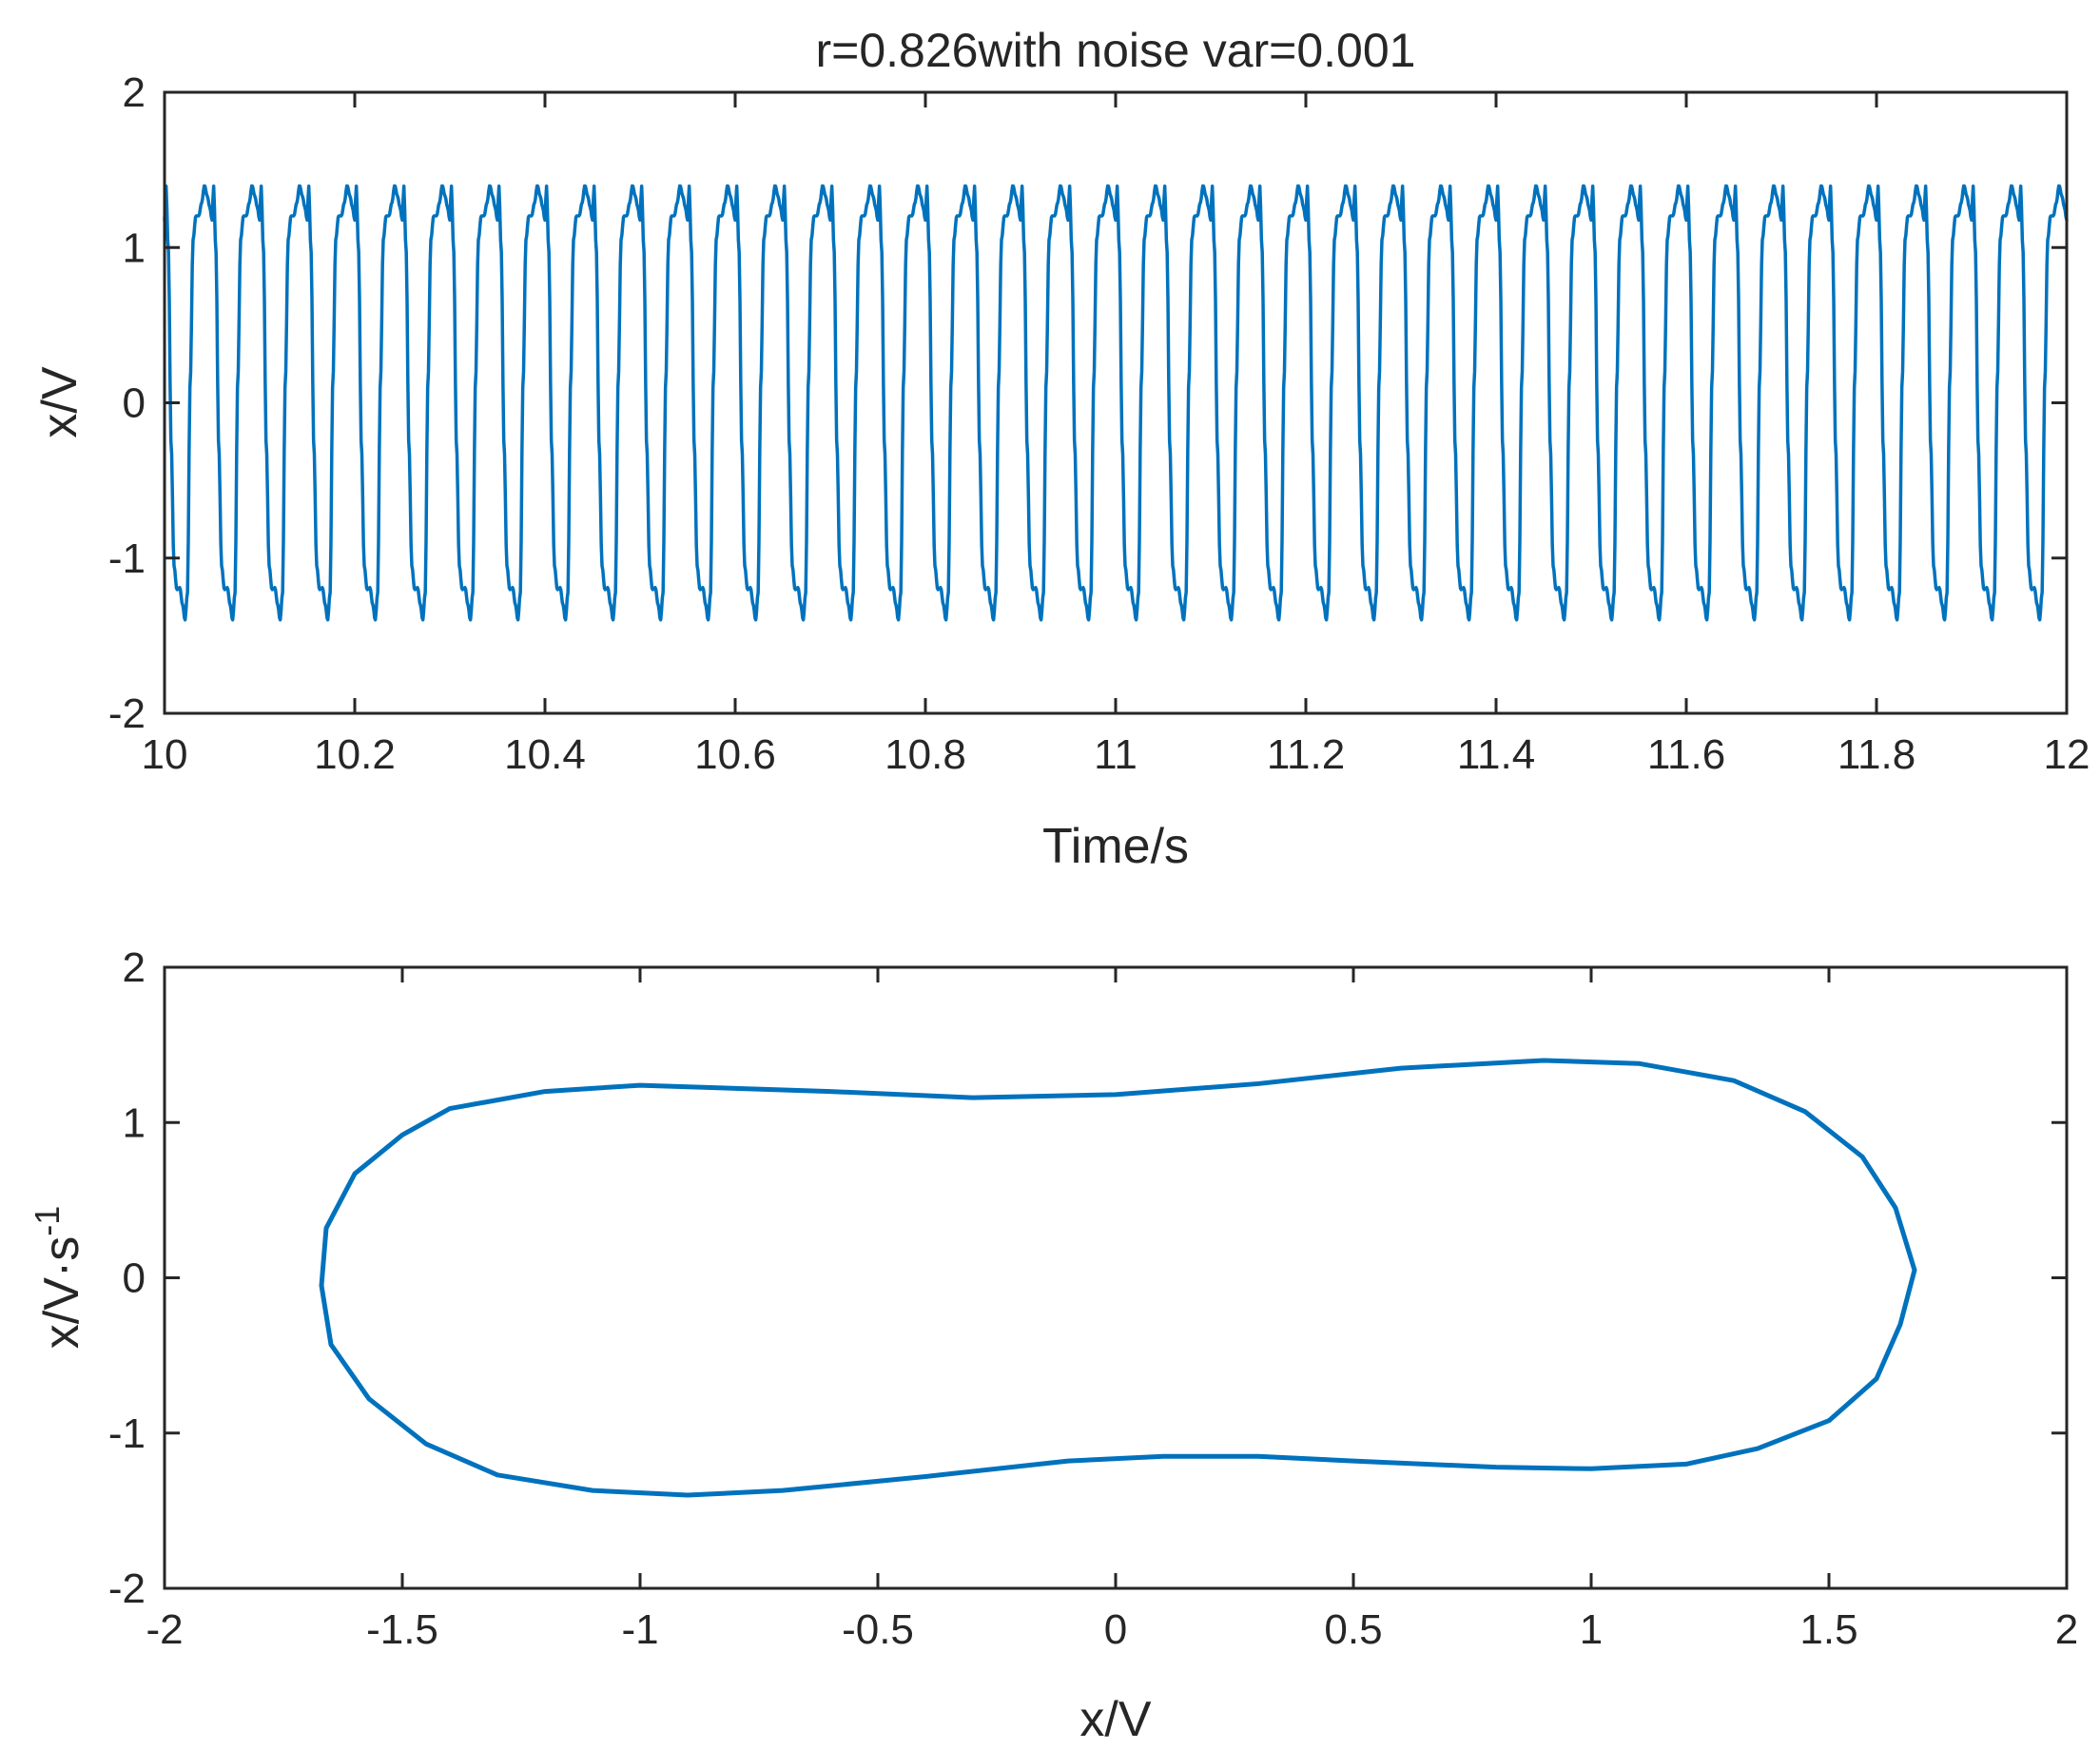  I want to click on x-tick-label: -1, so click(639, 1629).